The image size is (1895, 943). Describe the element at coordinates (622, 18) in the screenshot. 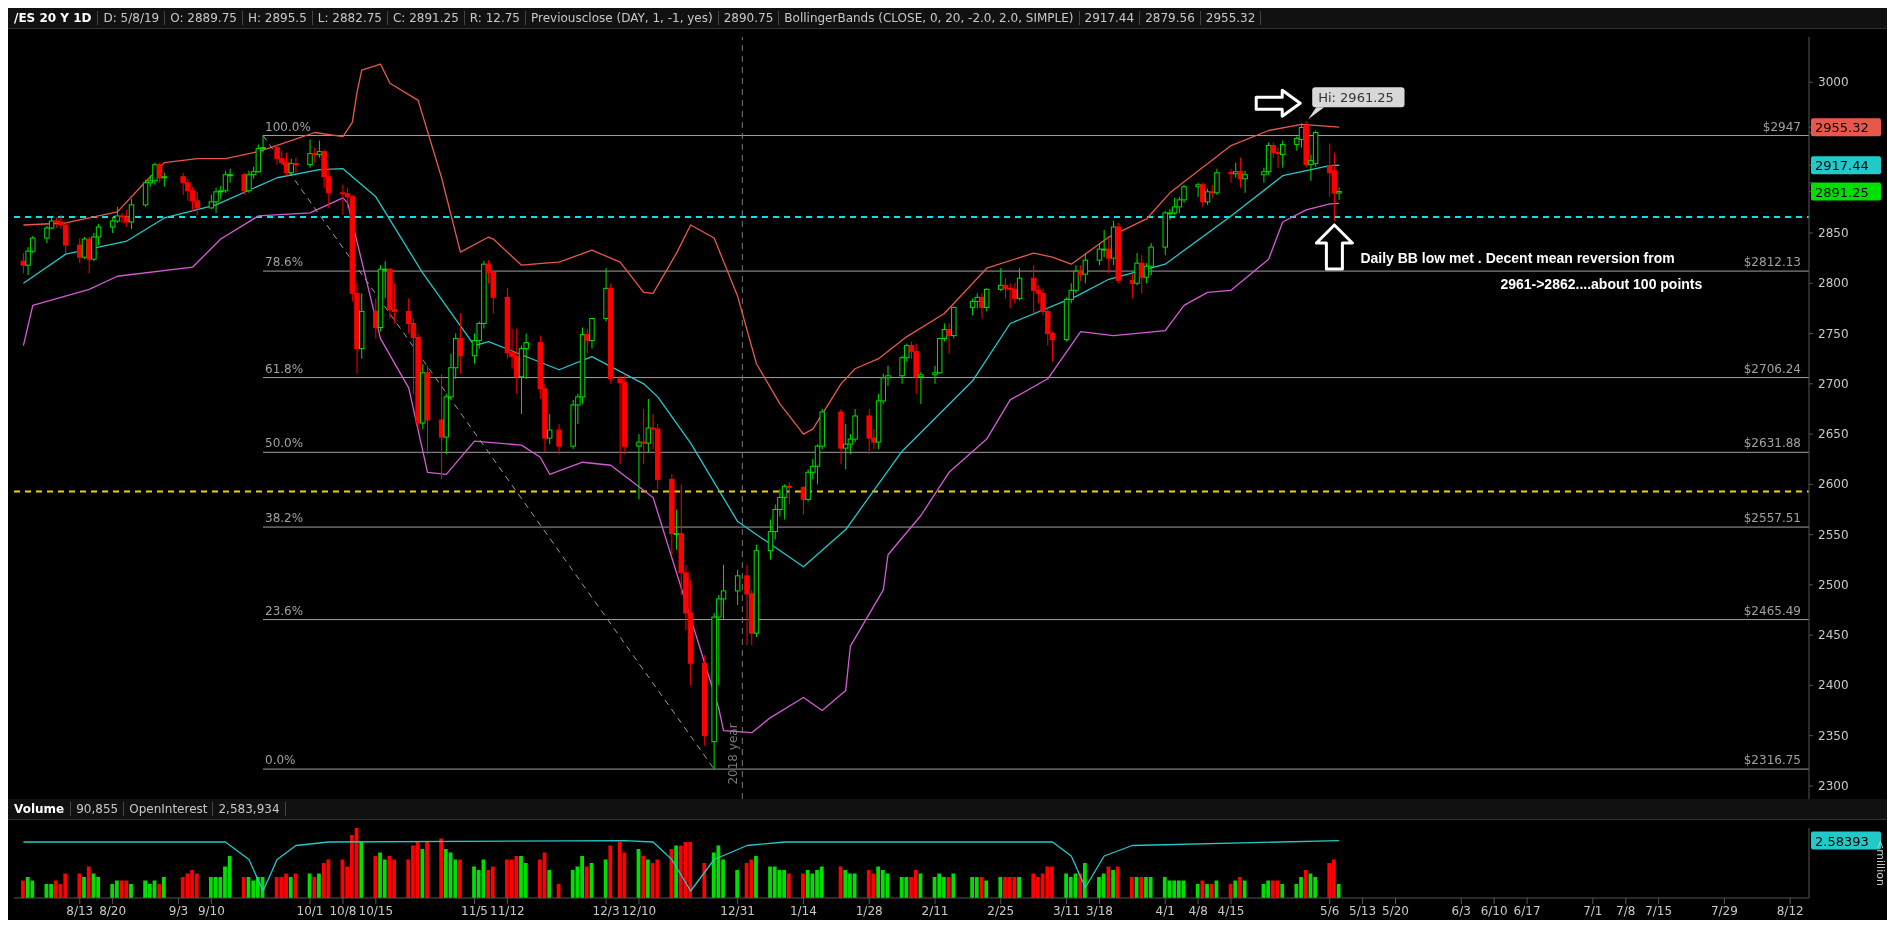

I see `text: Previousclose (DAY, 1, -1, yes)` at that location.